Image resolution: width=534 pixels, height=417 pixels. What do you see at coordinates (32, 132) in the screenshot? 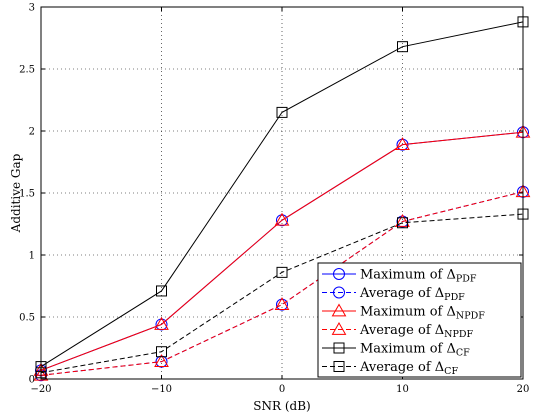
I see `y-tick-label: 2` at bounding box center [32, 132].